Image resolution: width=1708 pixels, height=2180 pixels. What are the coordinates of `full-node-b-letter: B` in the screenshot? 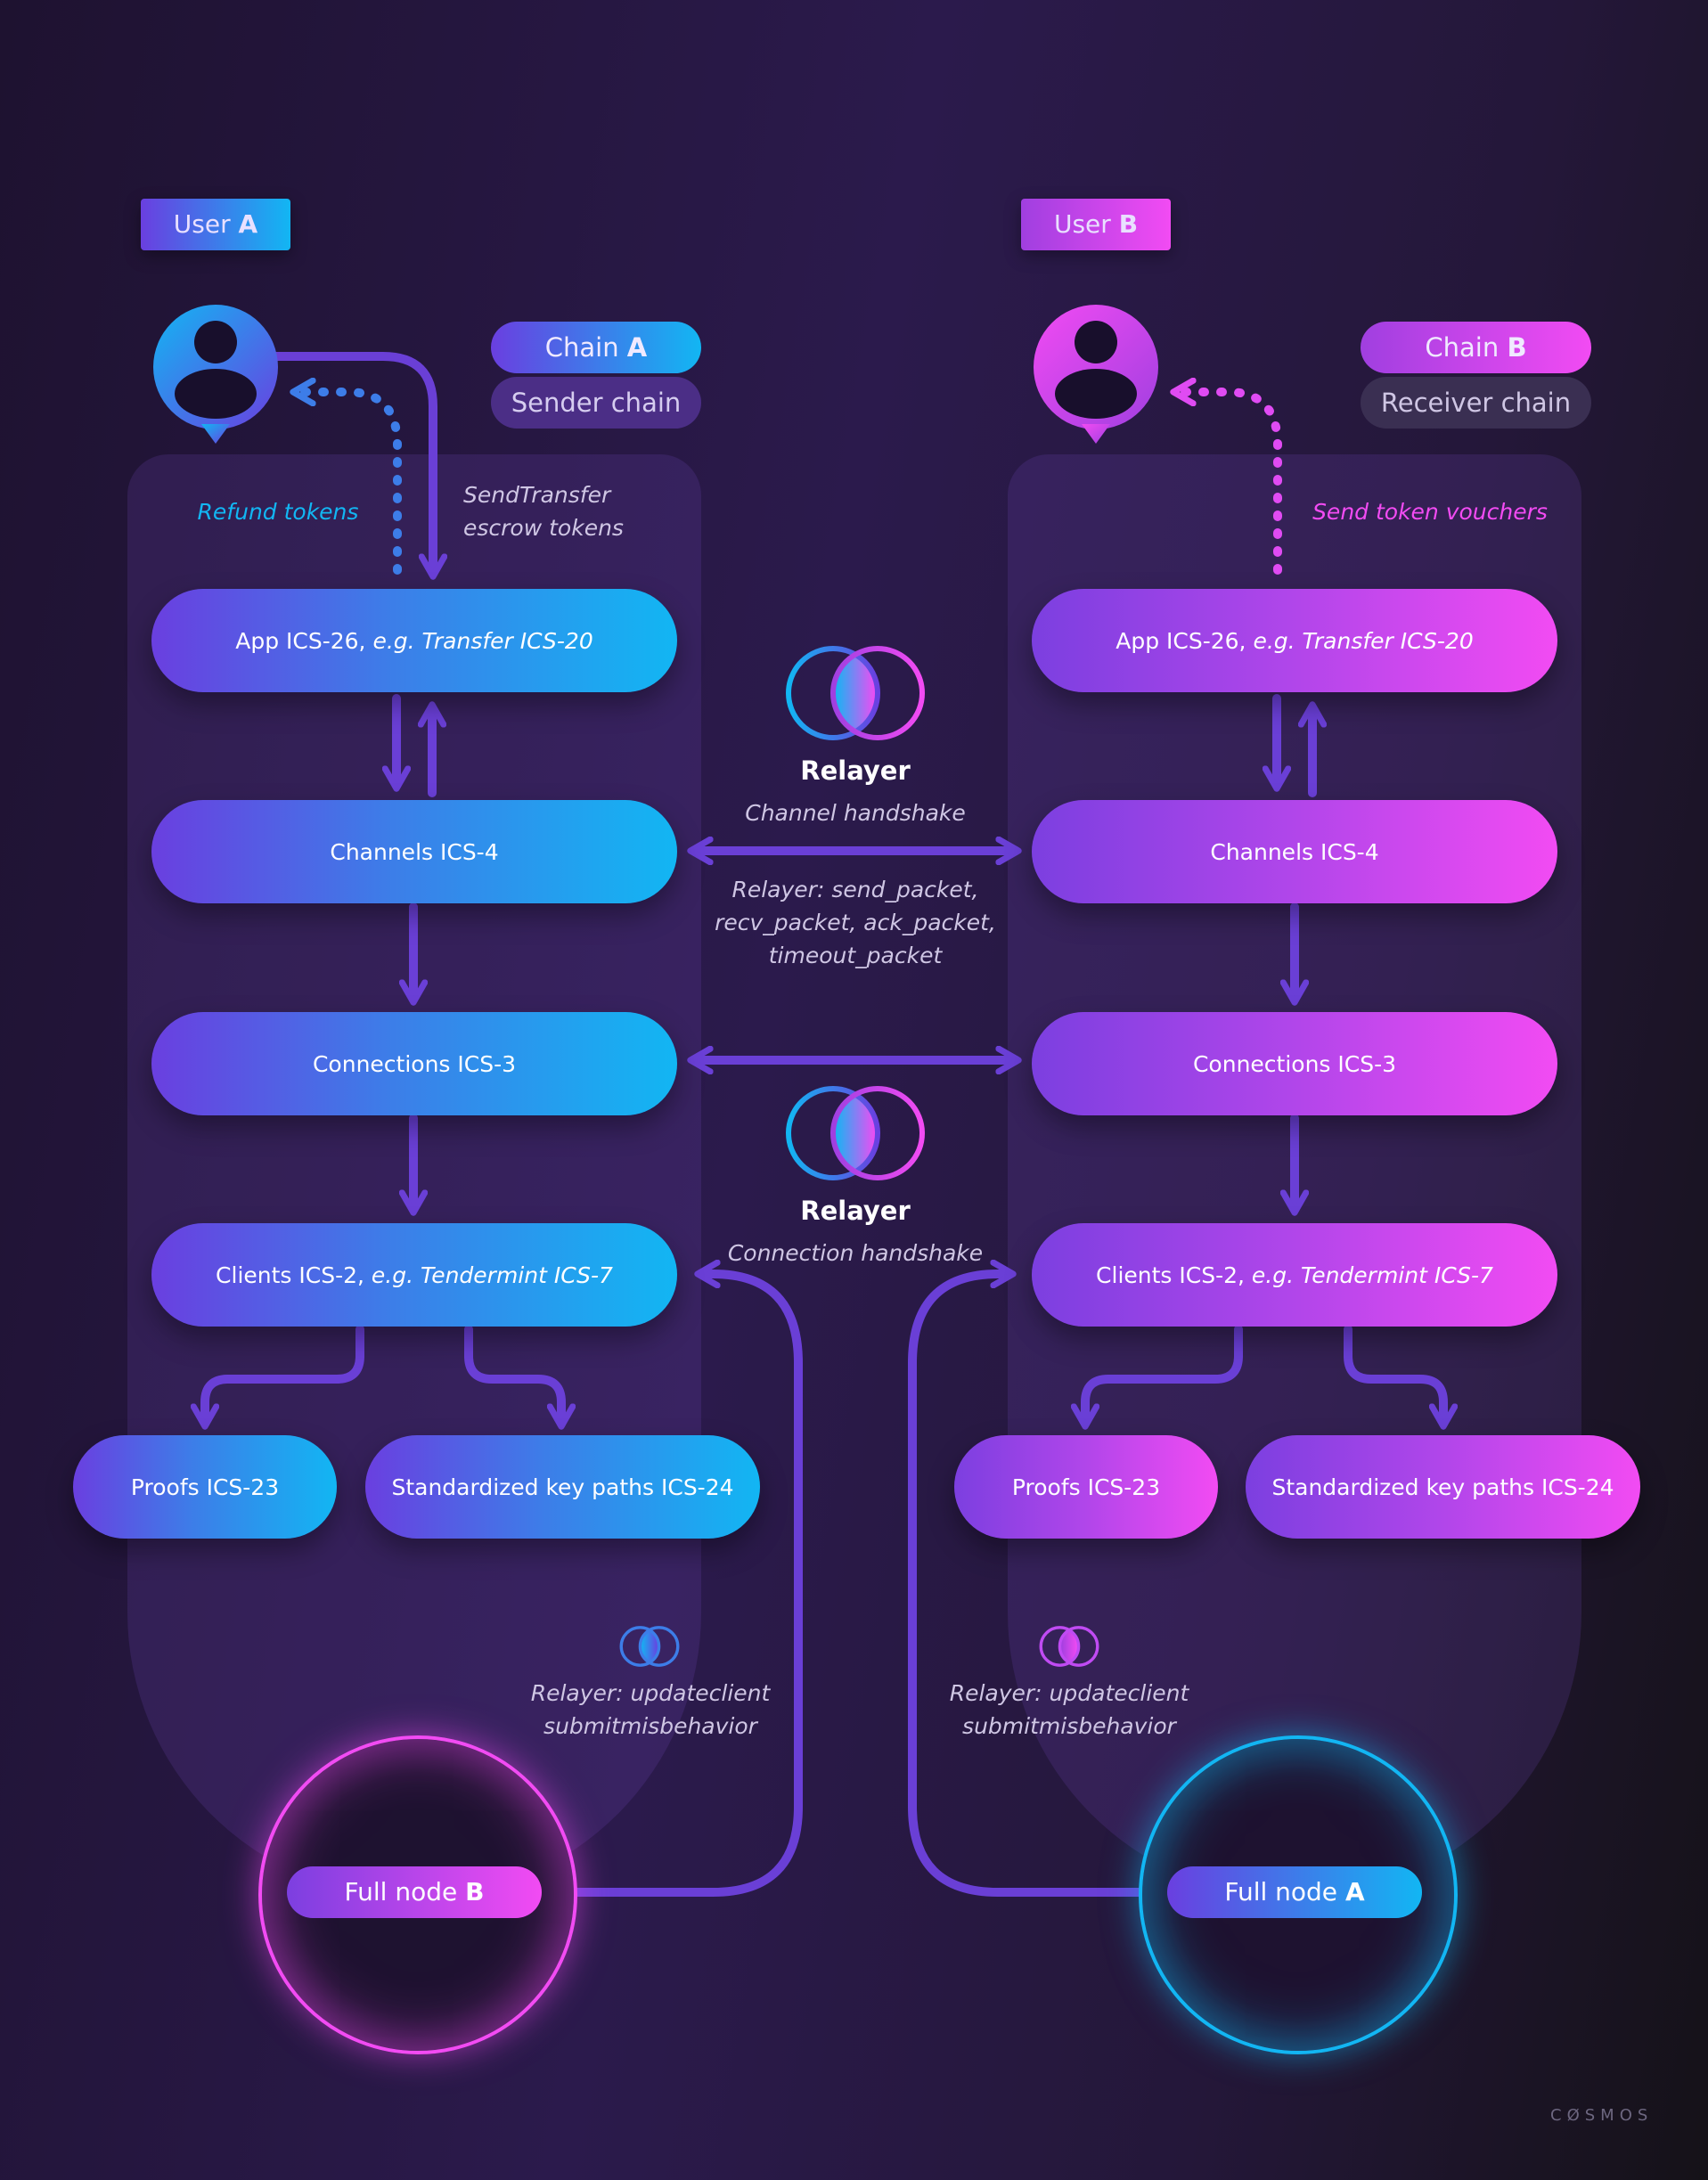 It's located at (475, 1892).